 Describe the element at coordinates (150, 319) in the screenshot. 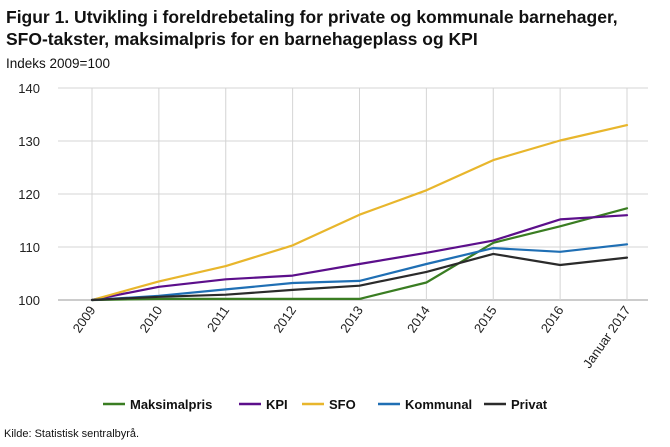

I see `x-tick-label: 2010` at that location.